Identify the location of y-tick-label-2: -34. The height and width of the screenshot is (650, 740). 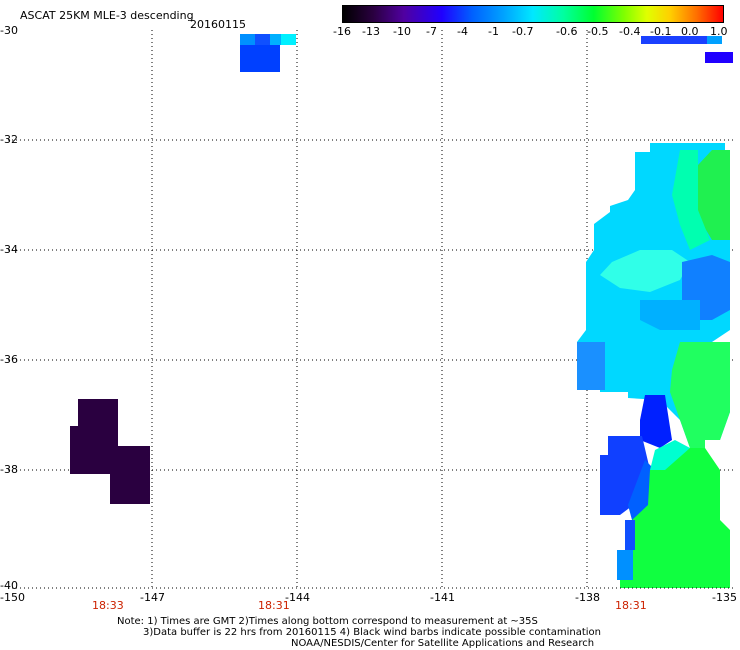
(9, 249).